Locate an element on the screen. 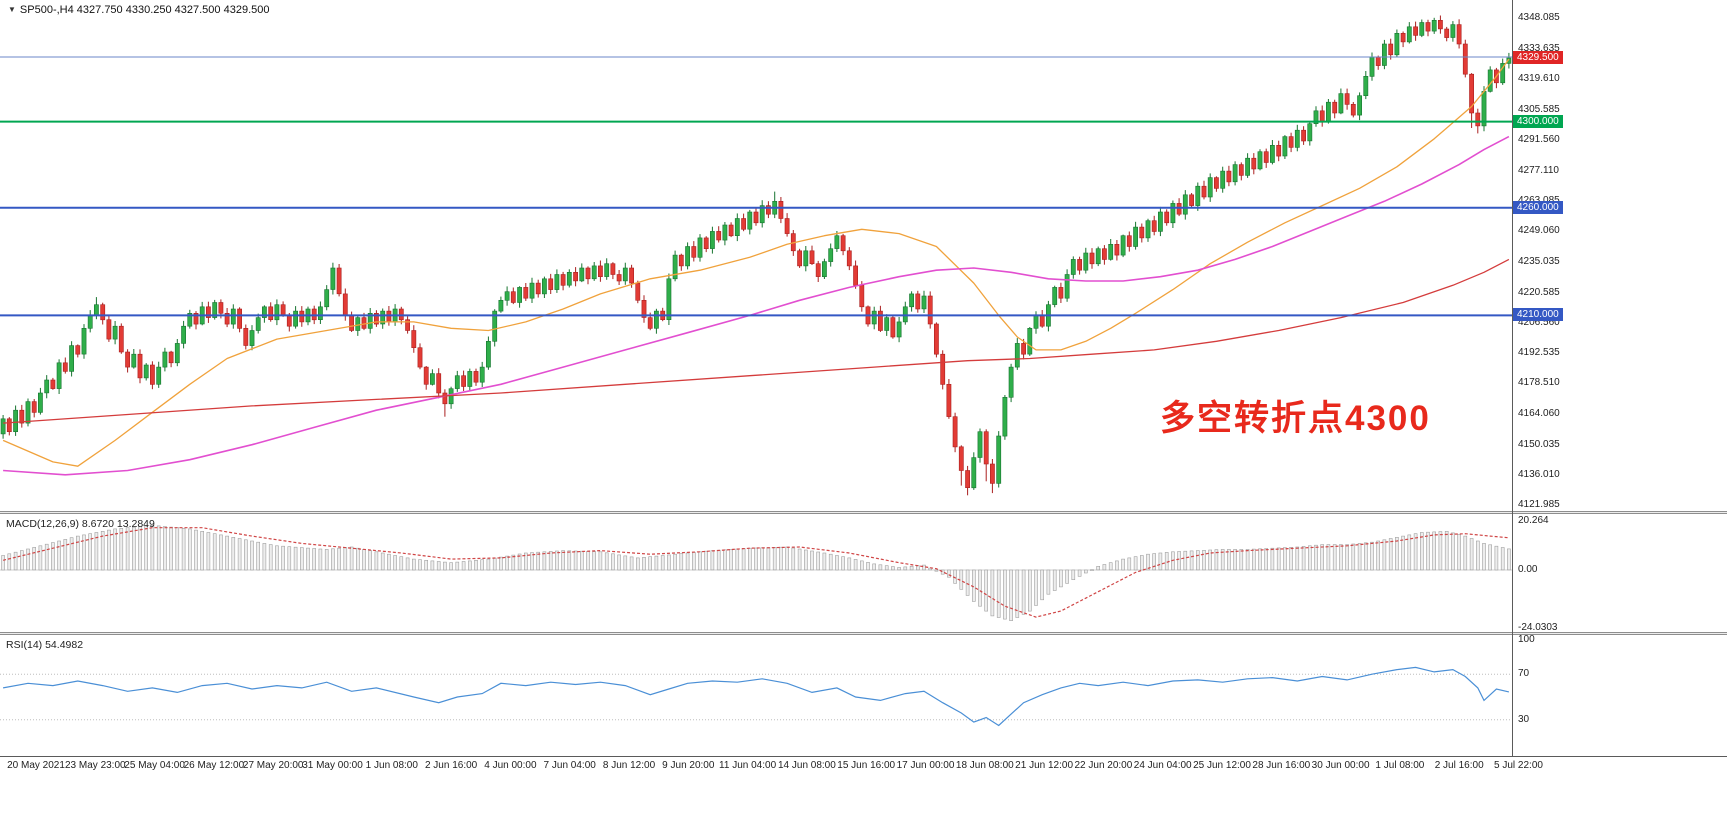 This screenshot has width=1727, height=840. price-axis-label: 4319.610 is located at coordinates (1539, 79).